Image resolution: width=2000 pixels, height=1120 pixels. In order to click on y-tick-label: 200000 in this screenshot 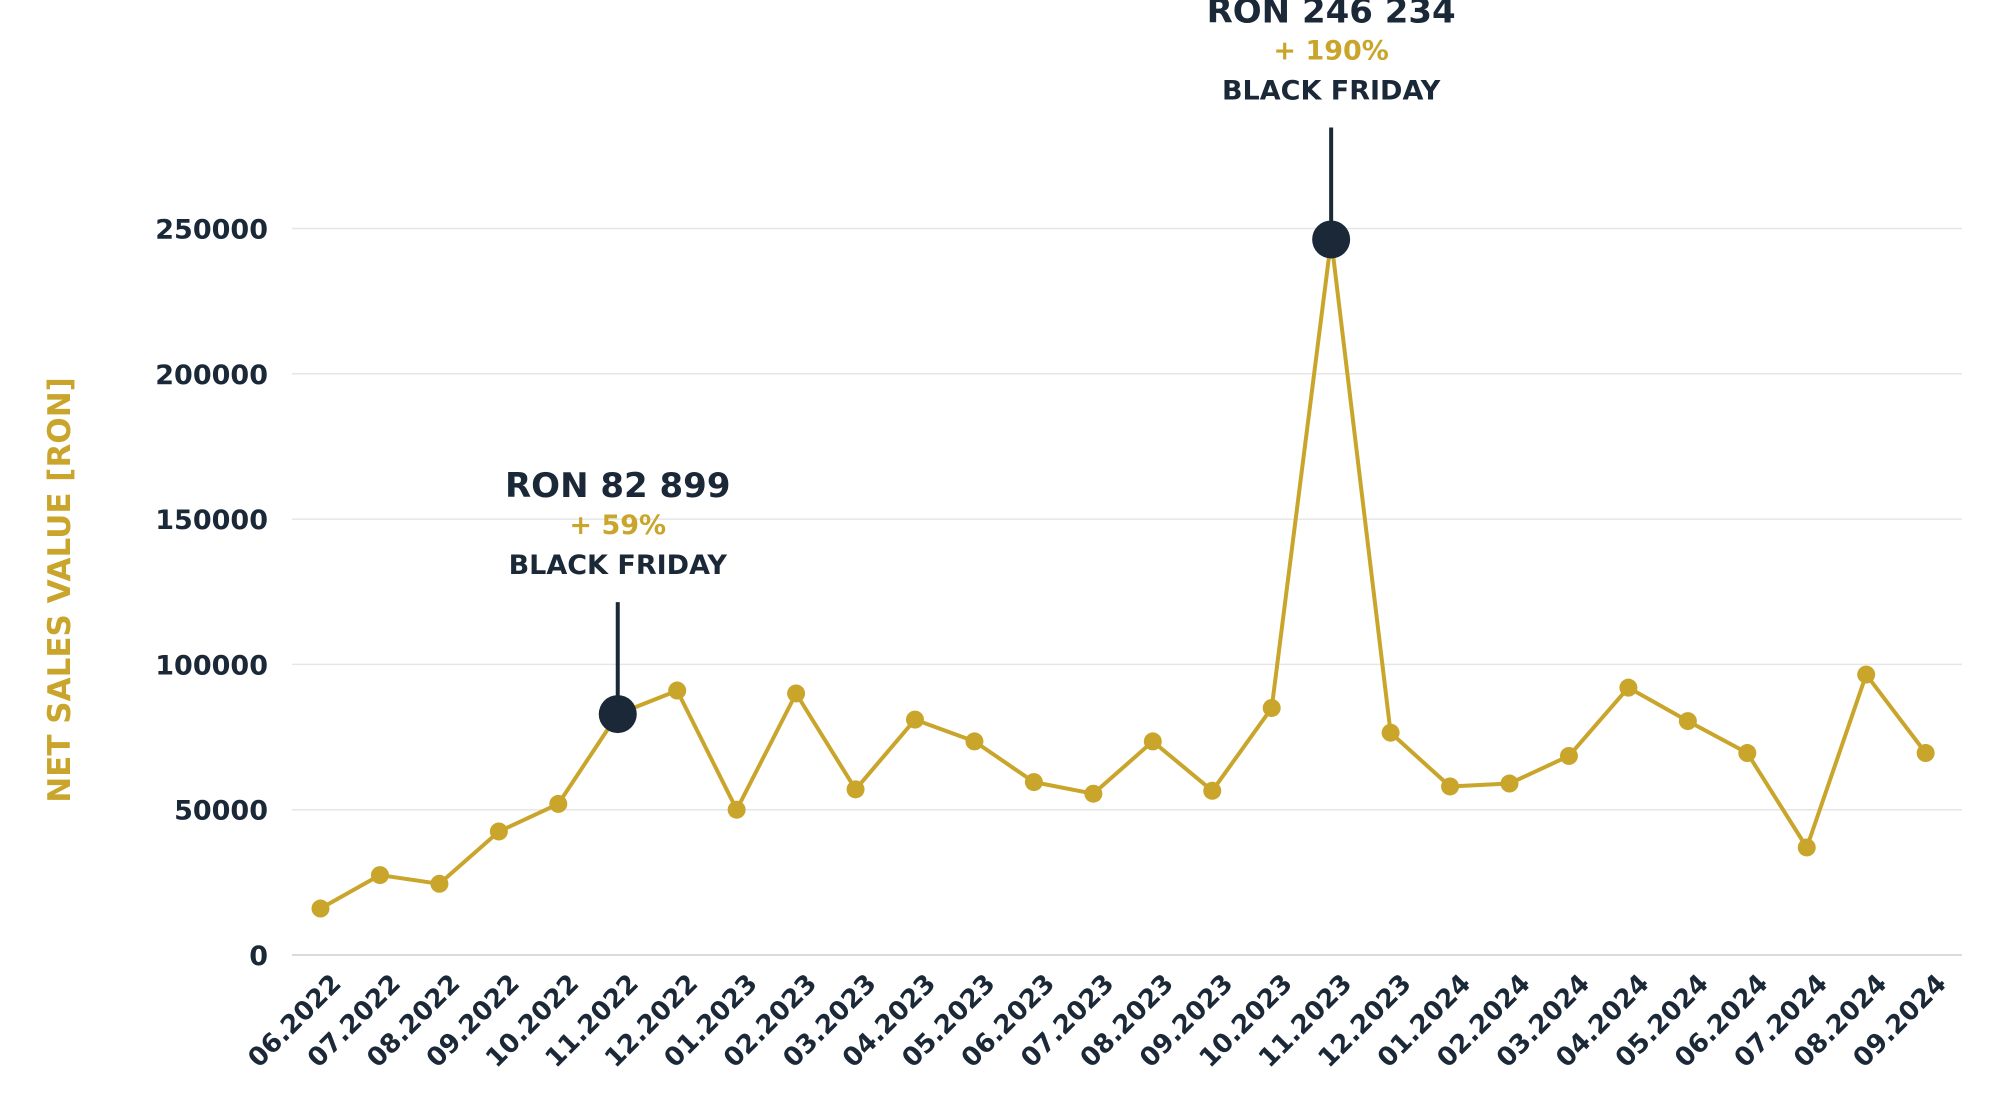, I will do `click(211, 375)`.